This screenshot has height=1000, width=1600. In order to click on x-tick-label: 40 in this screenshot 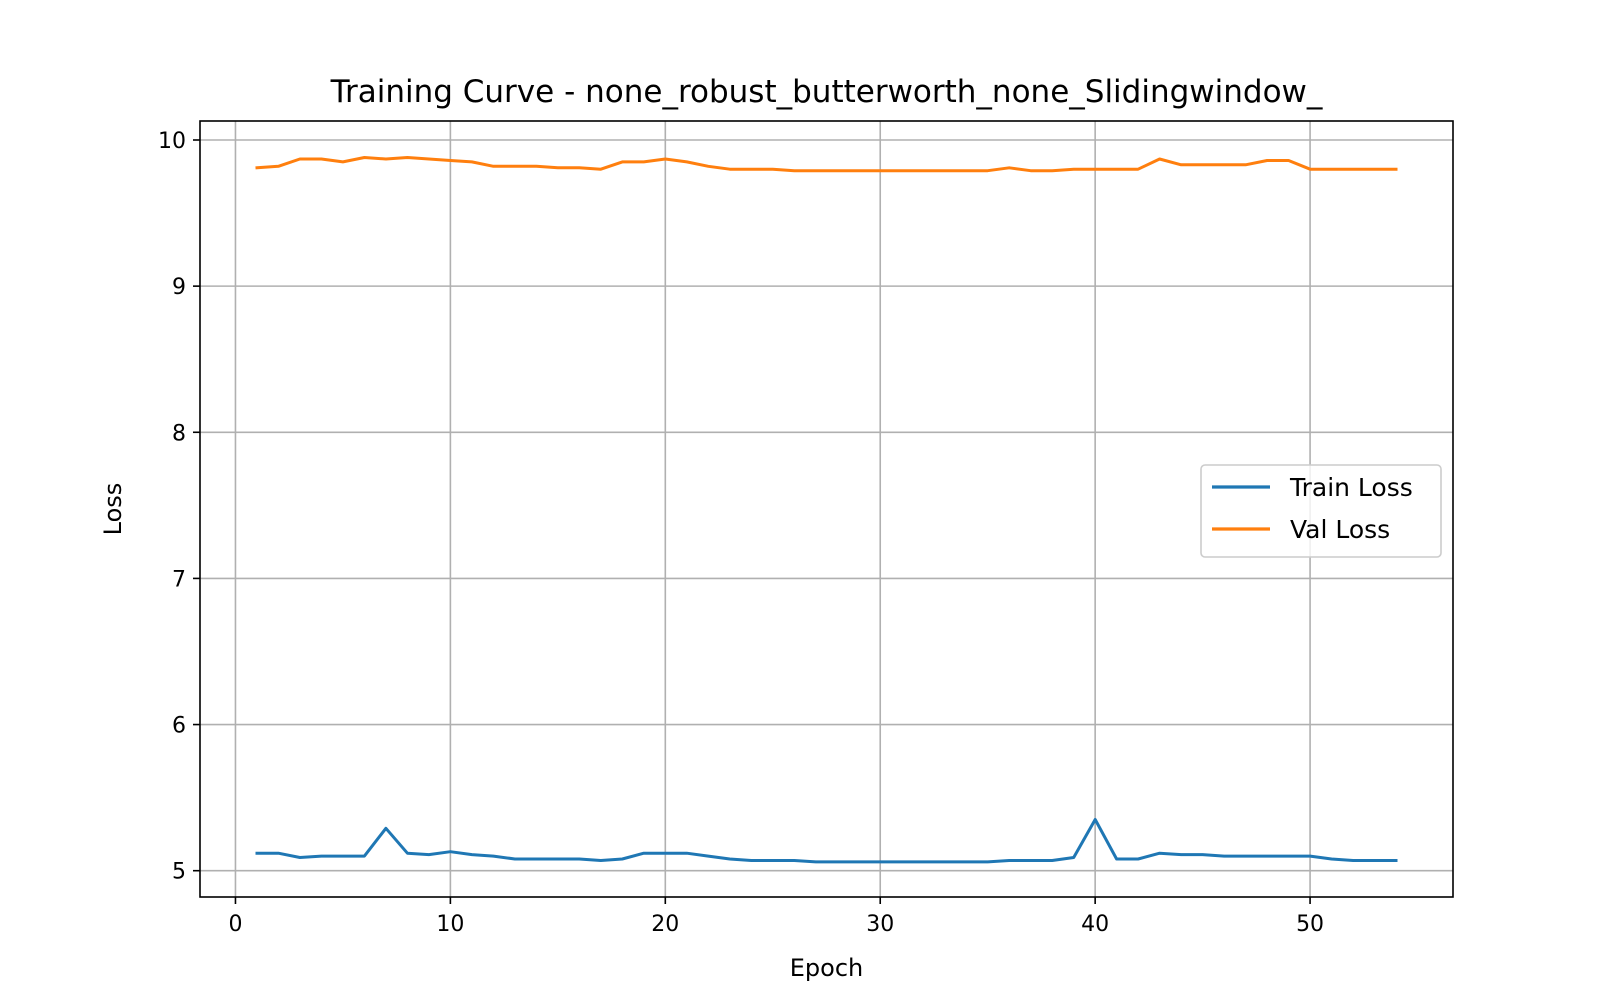, I will do `click(1095, 924)`.